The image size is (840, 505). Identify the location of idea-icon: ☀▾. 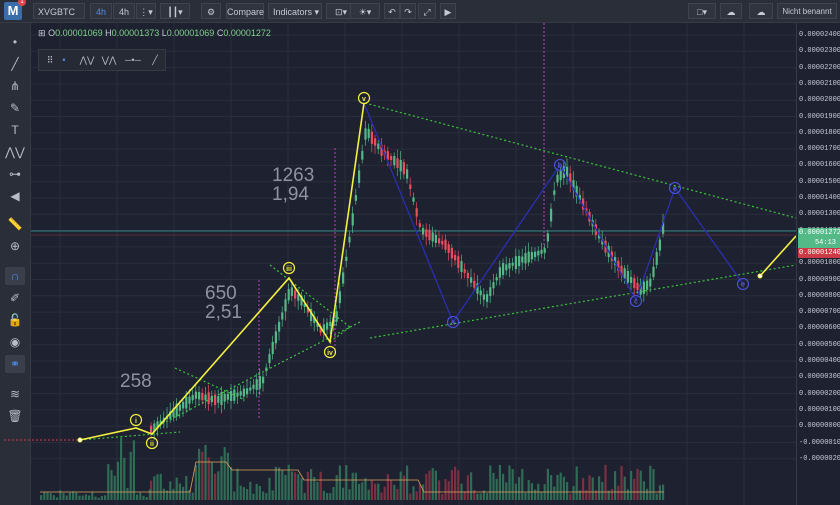
(365, 11).